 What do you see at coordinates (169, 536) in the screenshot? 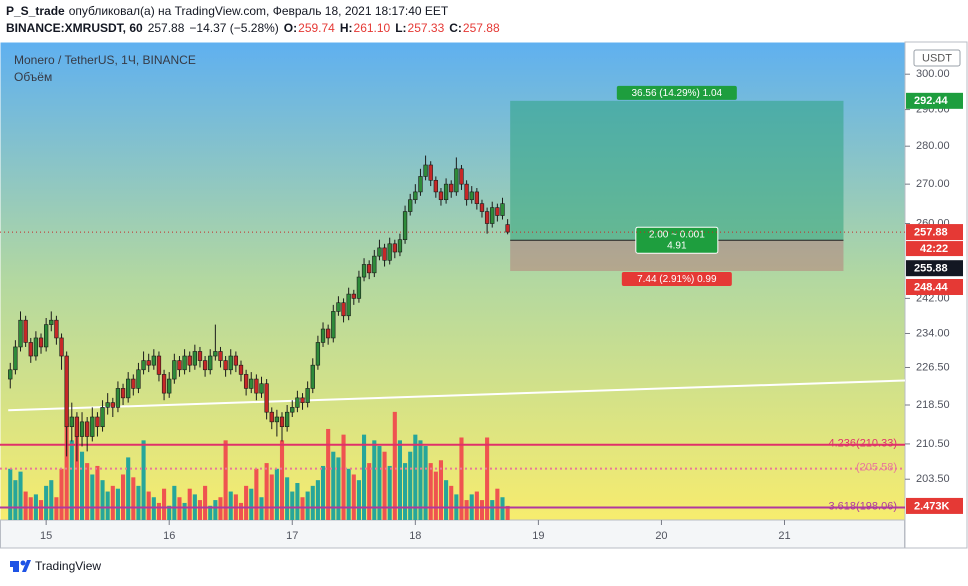
I see `x-tick-label: 16` at bounding box center [169, 536].